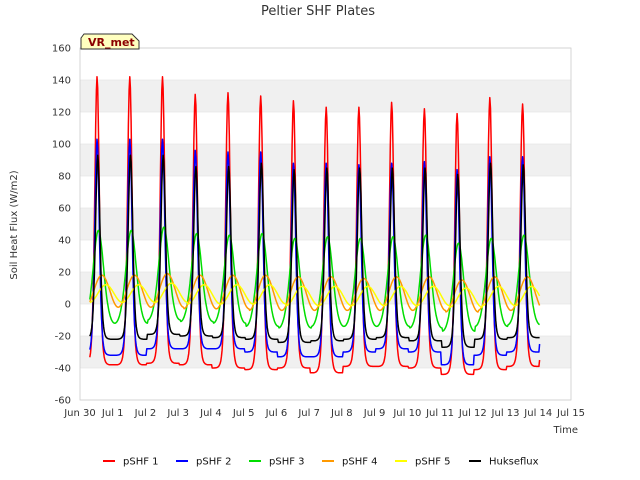 Image resolution: width=640 pixels, height=480 pixels. I want to click on legend-label: pSHF 3, so click(287, 462).